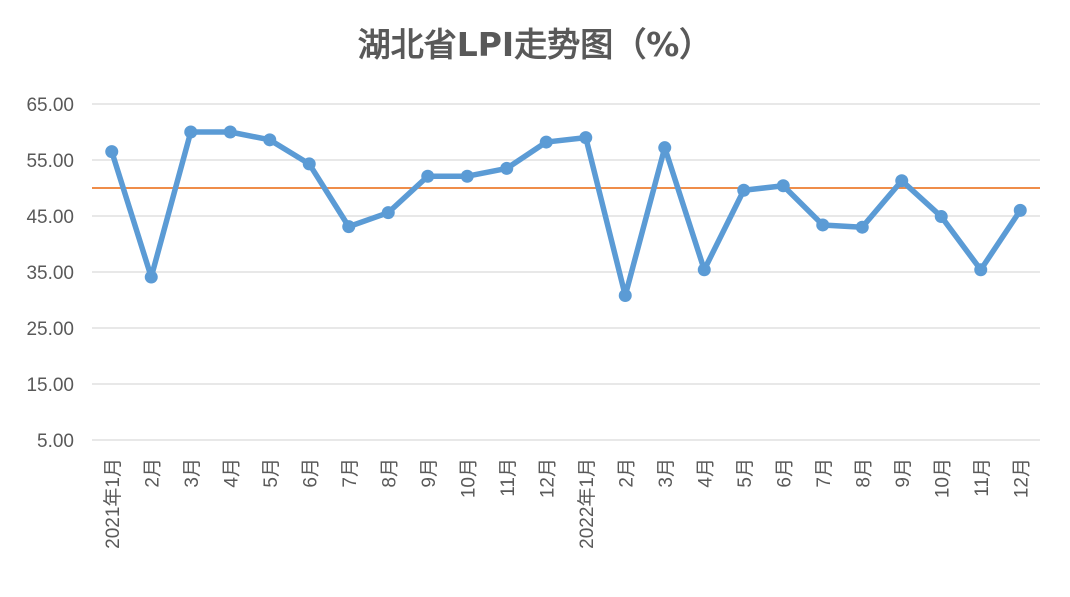 The width and height of the screenshot is (1070, 597). What do you see at coordinates (50, 217) in the screenshot?
I see `y-tick-label: 45.00` at bounding box center [50, 217].